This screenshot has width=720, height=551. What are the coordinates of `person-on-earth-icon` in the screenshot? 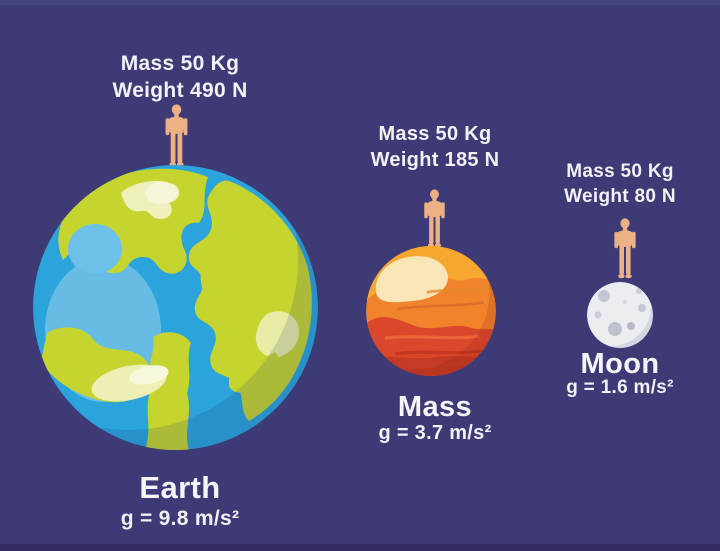 It's located at (176, 135).